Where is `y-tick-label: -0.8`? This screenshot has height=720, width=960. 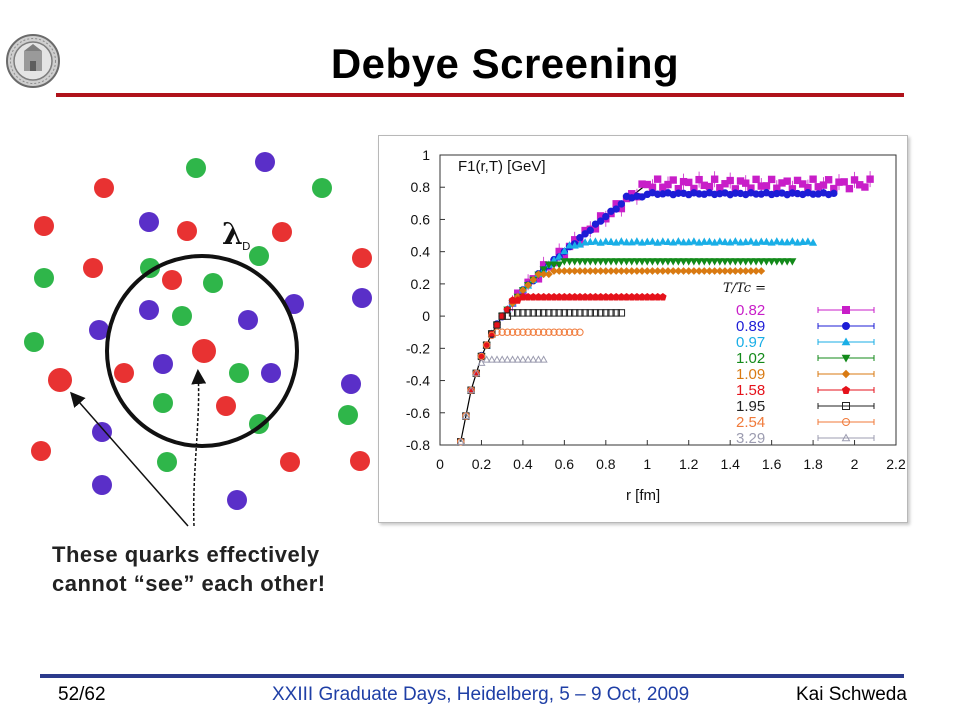
y-tick-label: -0.8 is located at coordinates (418, 445).